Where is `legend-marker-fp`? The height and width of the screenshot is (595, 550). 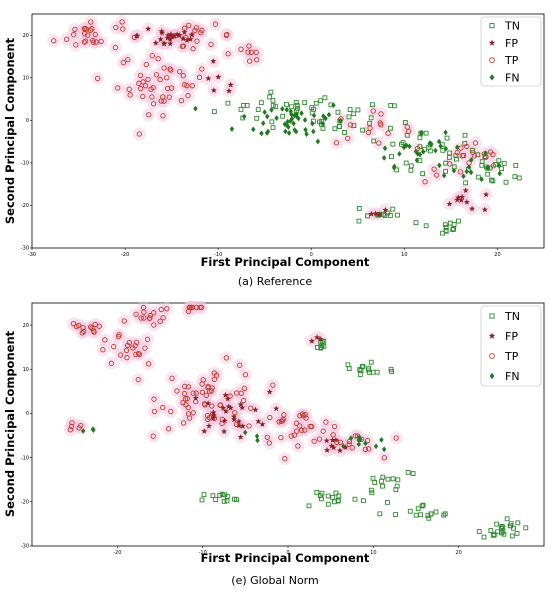
legend-marker-fp is located at coordinates (492, 42).